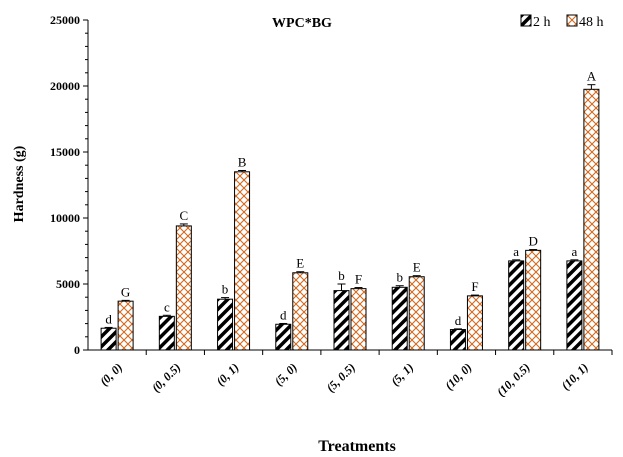  Describe the element at coordinates (592, 76) in the screenshot. I see `significance-letter-48h: A` at that location.